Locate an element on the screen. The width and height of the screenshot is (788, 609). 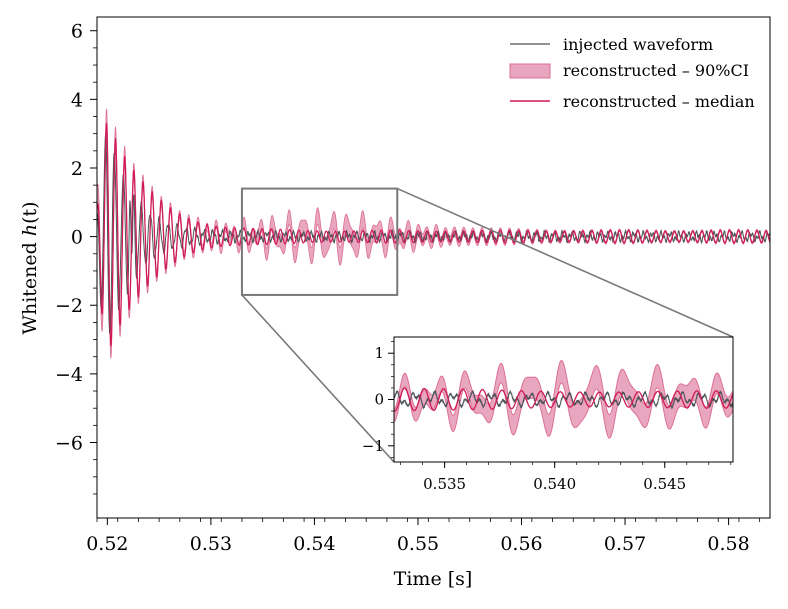
inset-x-tick-label: 0.540 is located at coordinates (554, 484).